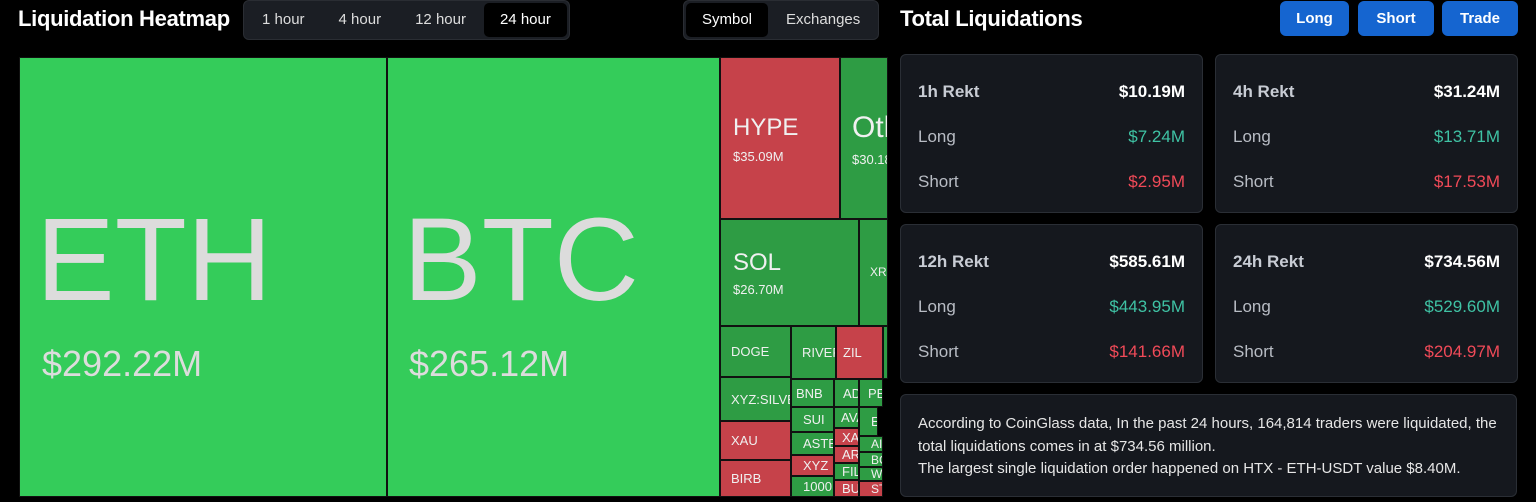 The height and width of the screenshot is (502, 1536). I want to click on heatmap-tile: SOL $26.70M, so click(789, 272).